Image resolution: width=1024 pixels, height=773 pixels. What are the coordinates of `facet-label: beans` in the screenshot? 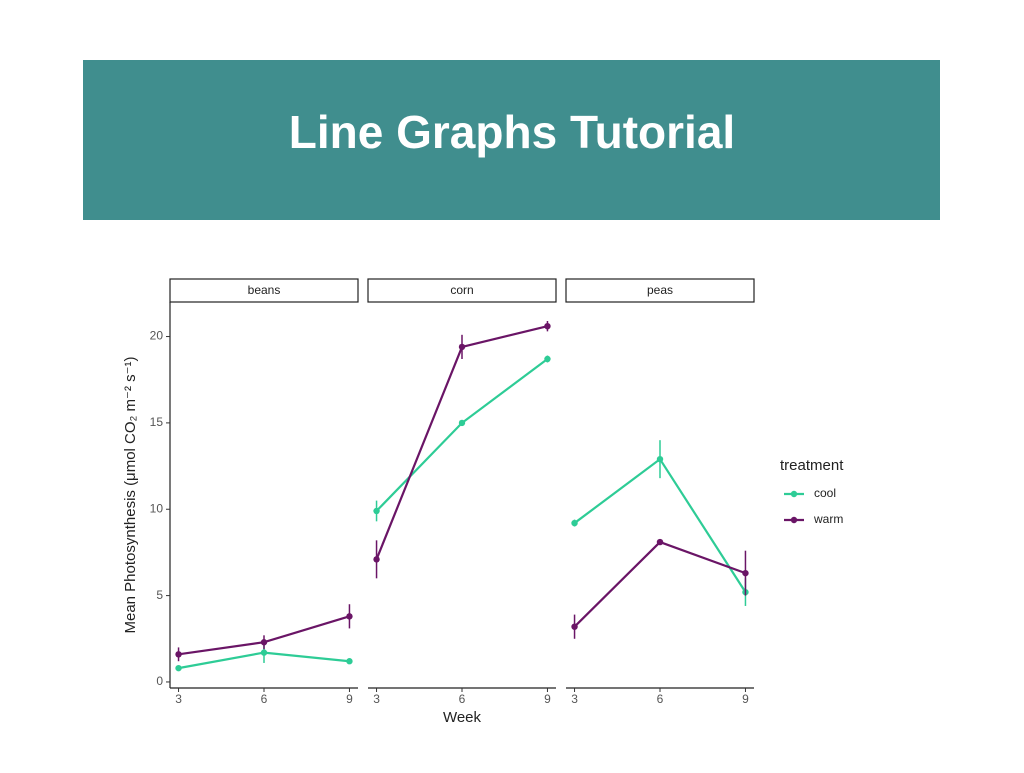 It's located at (264, 290).